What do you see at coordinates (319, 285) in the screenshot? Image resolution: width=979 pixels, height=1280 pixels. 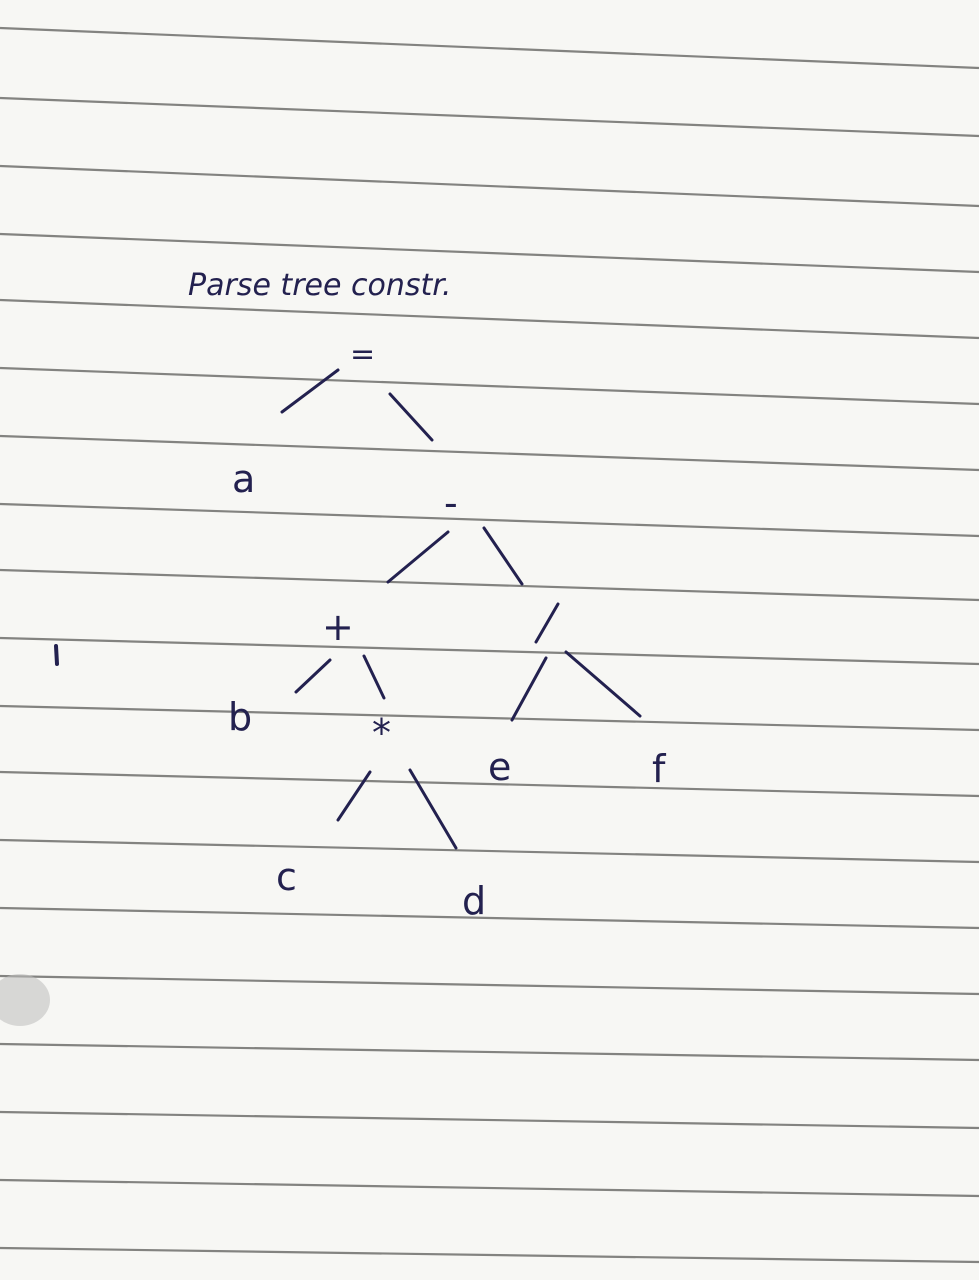 I see `diagram-title: Parse tree constr.` at bounding box center [319, 285].